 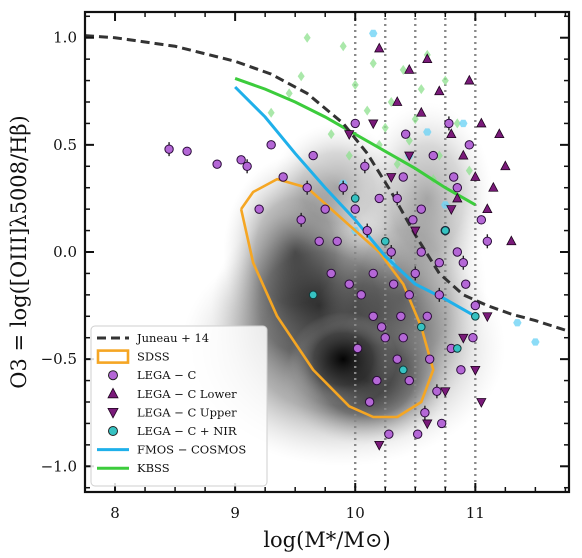 I want to click on y-tick-label: 0.5, so click(x=65, y=145).